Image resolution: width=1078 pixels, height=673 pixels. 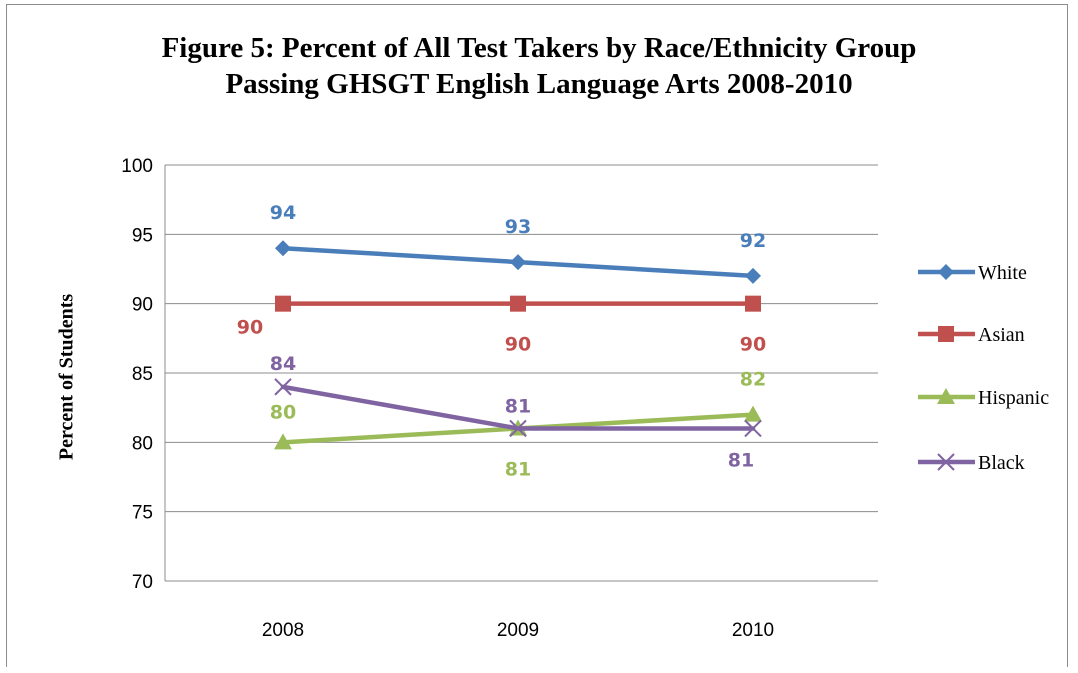 What do you see at coordinates (753, 345) in the screenshot?
I see `data-label-asian-2010: 90` at bounding box center [753, 345].